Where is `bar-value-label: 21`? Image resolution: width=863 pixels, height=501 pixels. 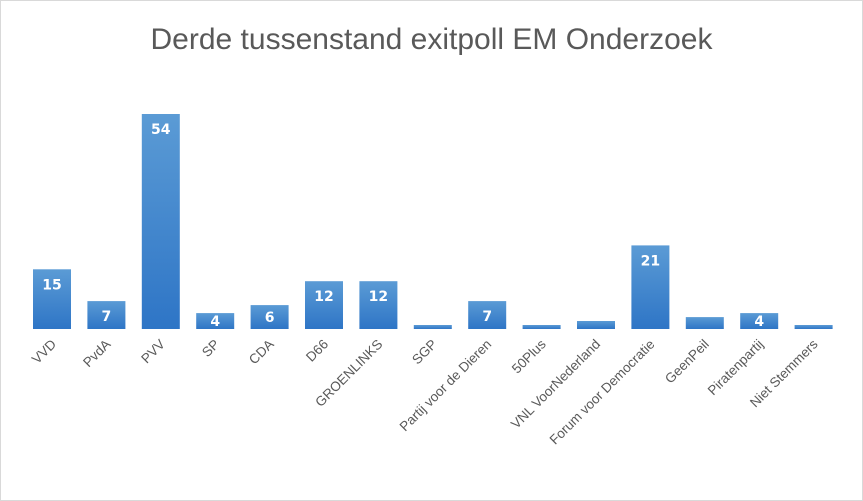
bar-value-label: 21 is located at coordinates (650, 261).